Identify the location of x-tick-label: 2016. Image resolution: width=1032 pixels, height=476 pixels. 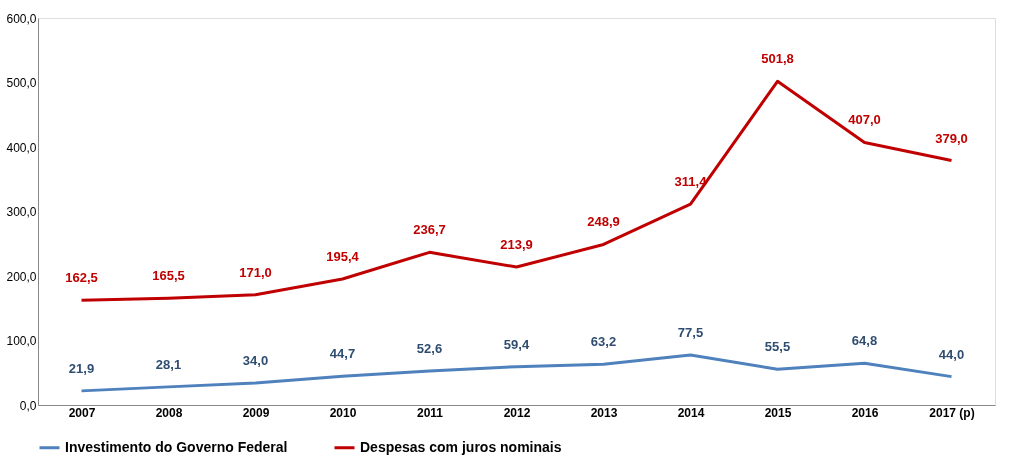
(865, 412).